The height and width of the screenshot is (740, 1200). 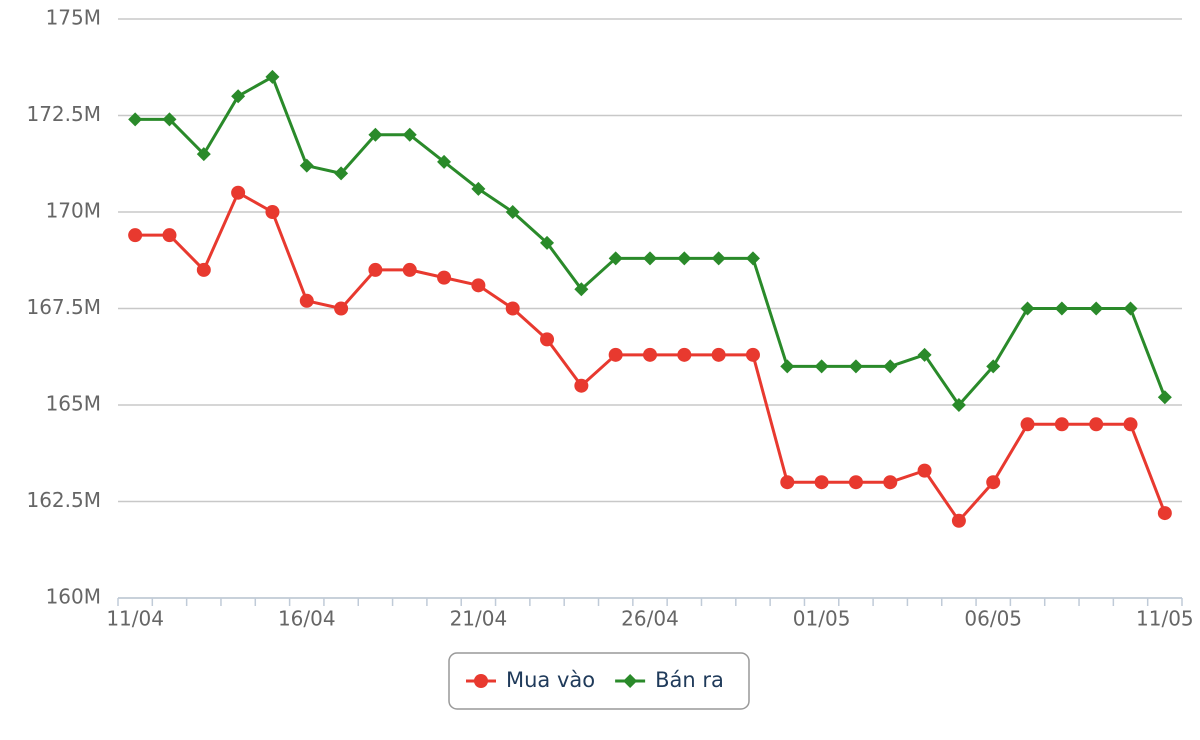 What do you see at coordinates (689, 680) in the screenshot?
I see `legend-label: Bán ra` at bounding box center [689, 680].